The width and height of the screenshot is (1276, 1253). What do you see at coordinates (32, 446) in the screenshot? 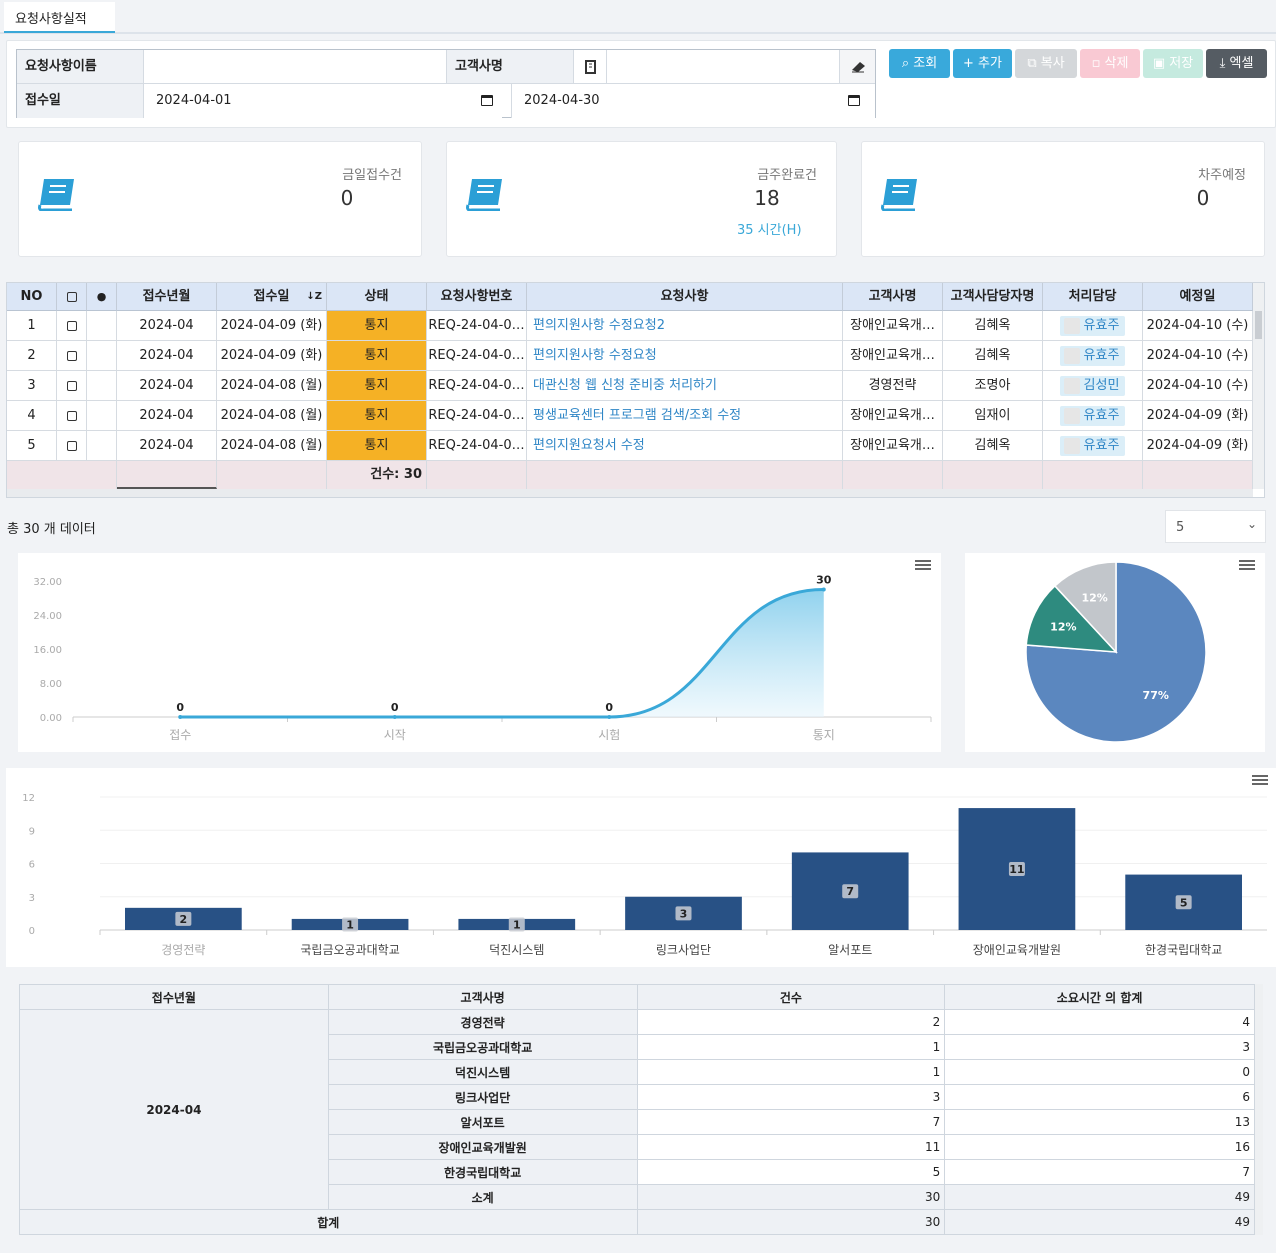
I see `cell-no: 5` at bounding box center [32, 446].